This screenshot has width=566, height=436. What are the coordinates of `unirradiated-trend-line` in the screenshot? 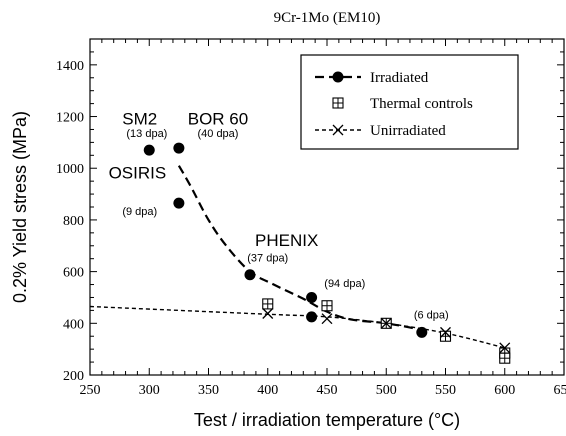 It's located at (297, 327).